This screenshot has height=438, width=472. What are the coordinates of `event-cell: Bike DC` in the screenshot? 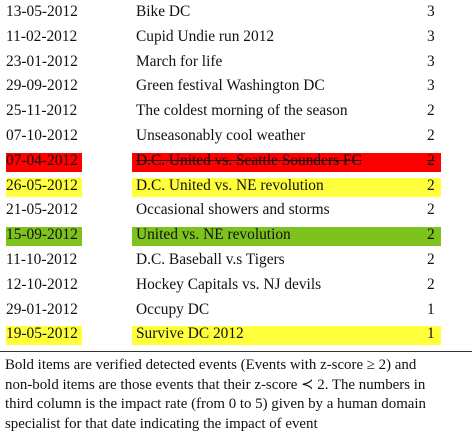 It's located at (163, 11).